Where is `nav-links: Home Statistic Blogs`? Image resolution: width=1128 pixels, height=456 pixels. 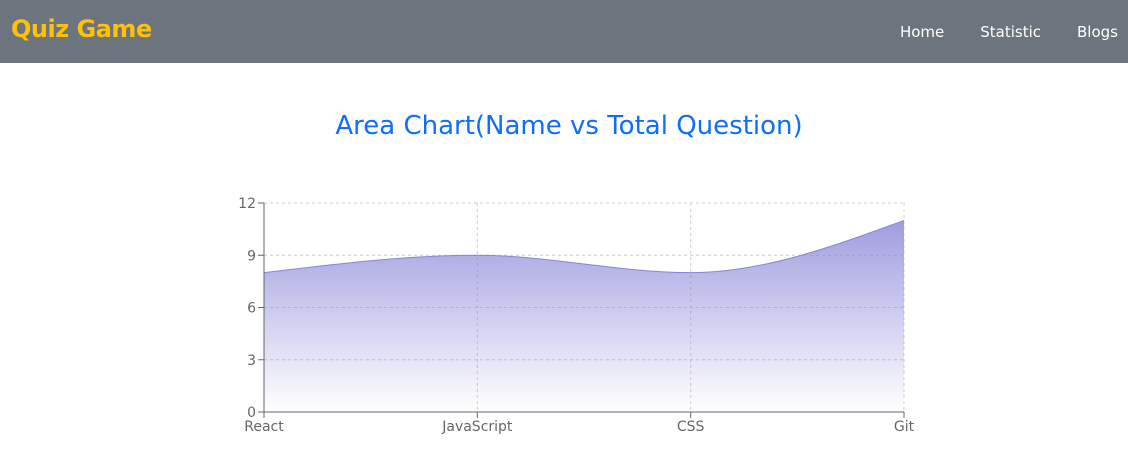 nav-links: Home Statistic Blogs is located at coordinates (1014, 31).